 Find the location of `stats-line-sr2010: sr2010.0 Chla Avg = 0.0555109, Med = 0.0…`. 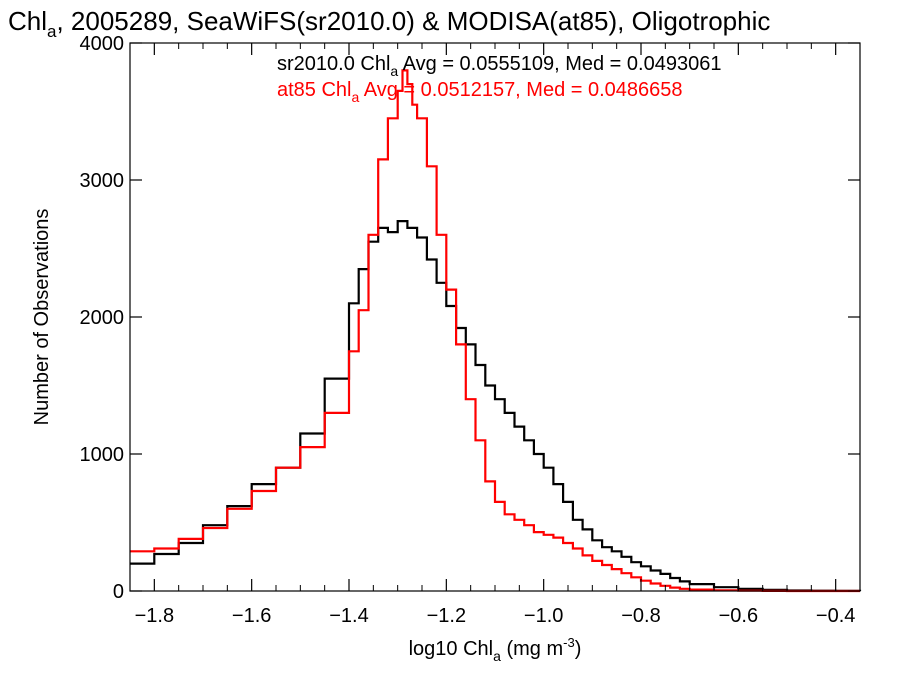

stats-line-sr2010: sr2010.0 Chla Avg = 0.0555109, Med = 0.0… is located at coordinates (499, 66).